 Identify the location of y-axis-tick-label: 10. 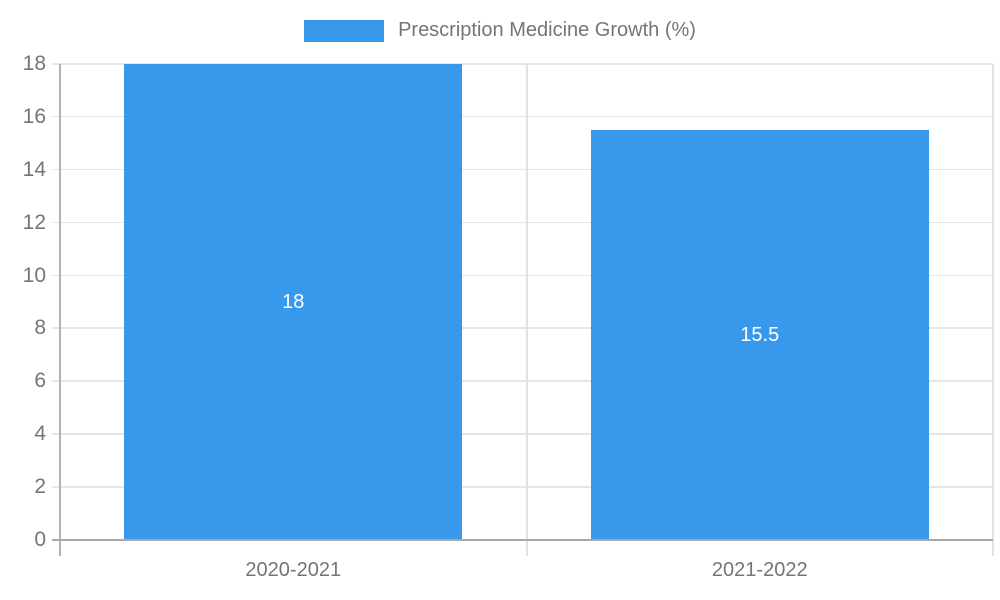
(34, 275).